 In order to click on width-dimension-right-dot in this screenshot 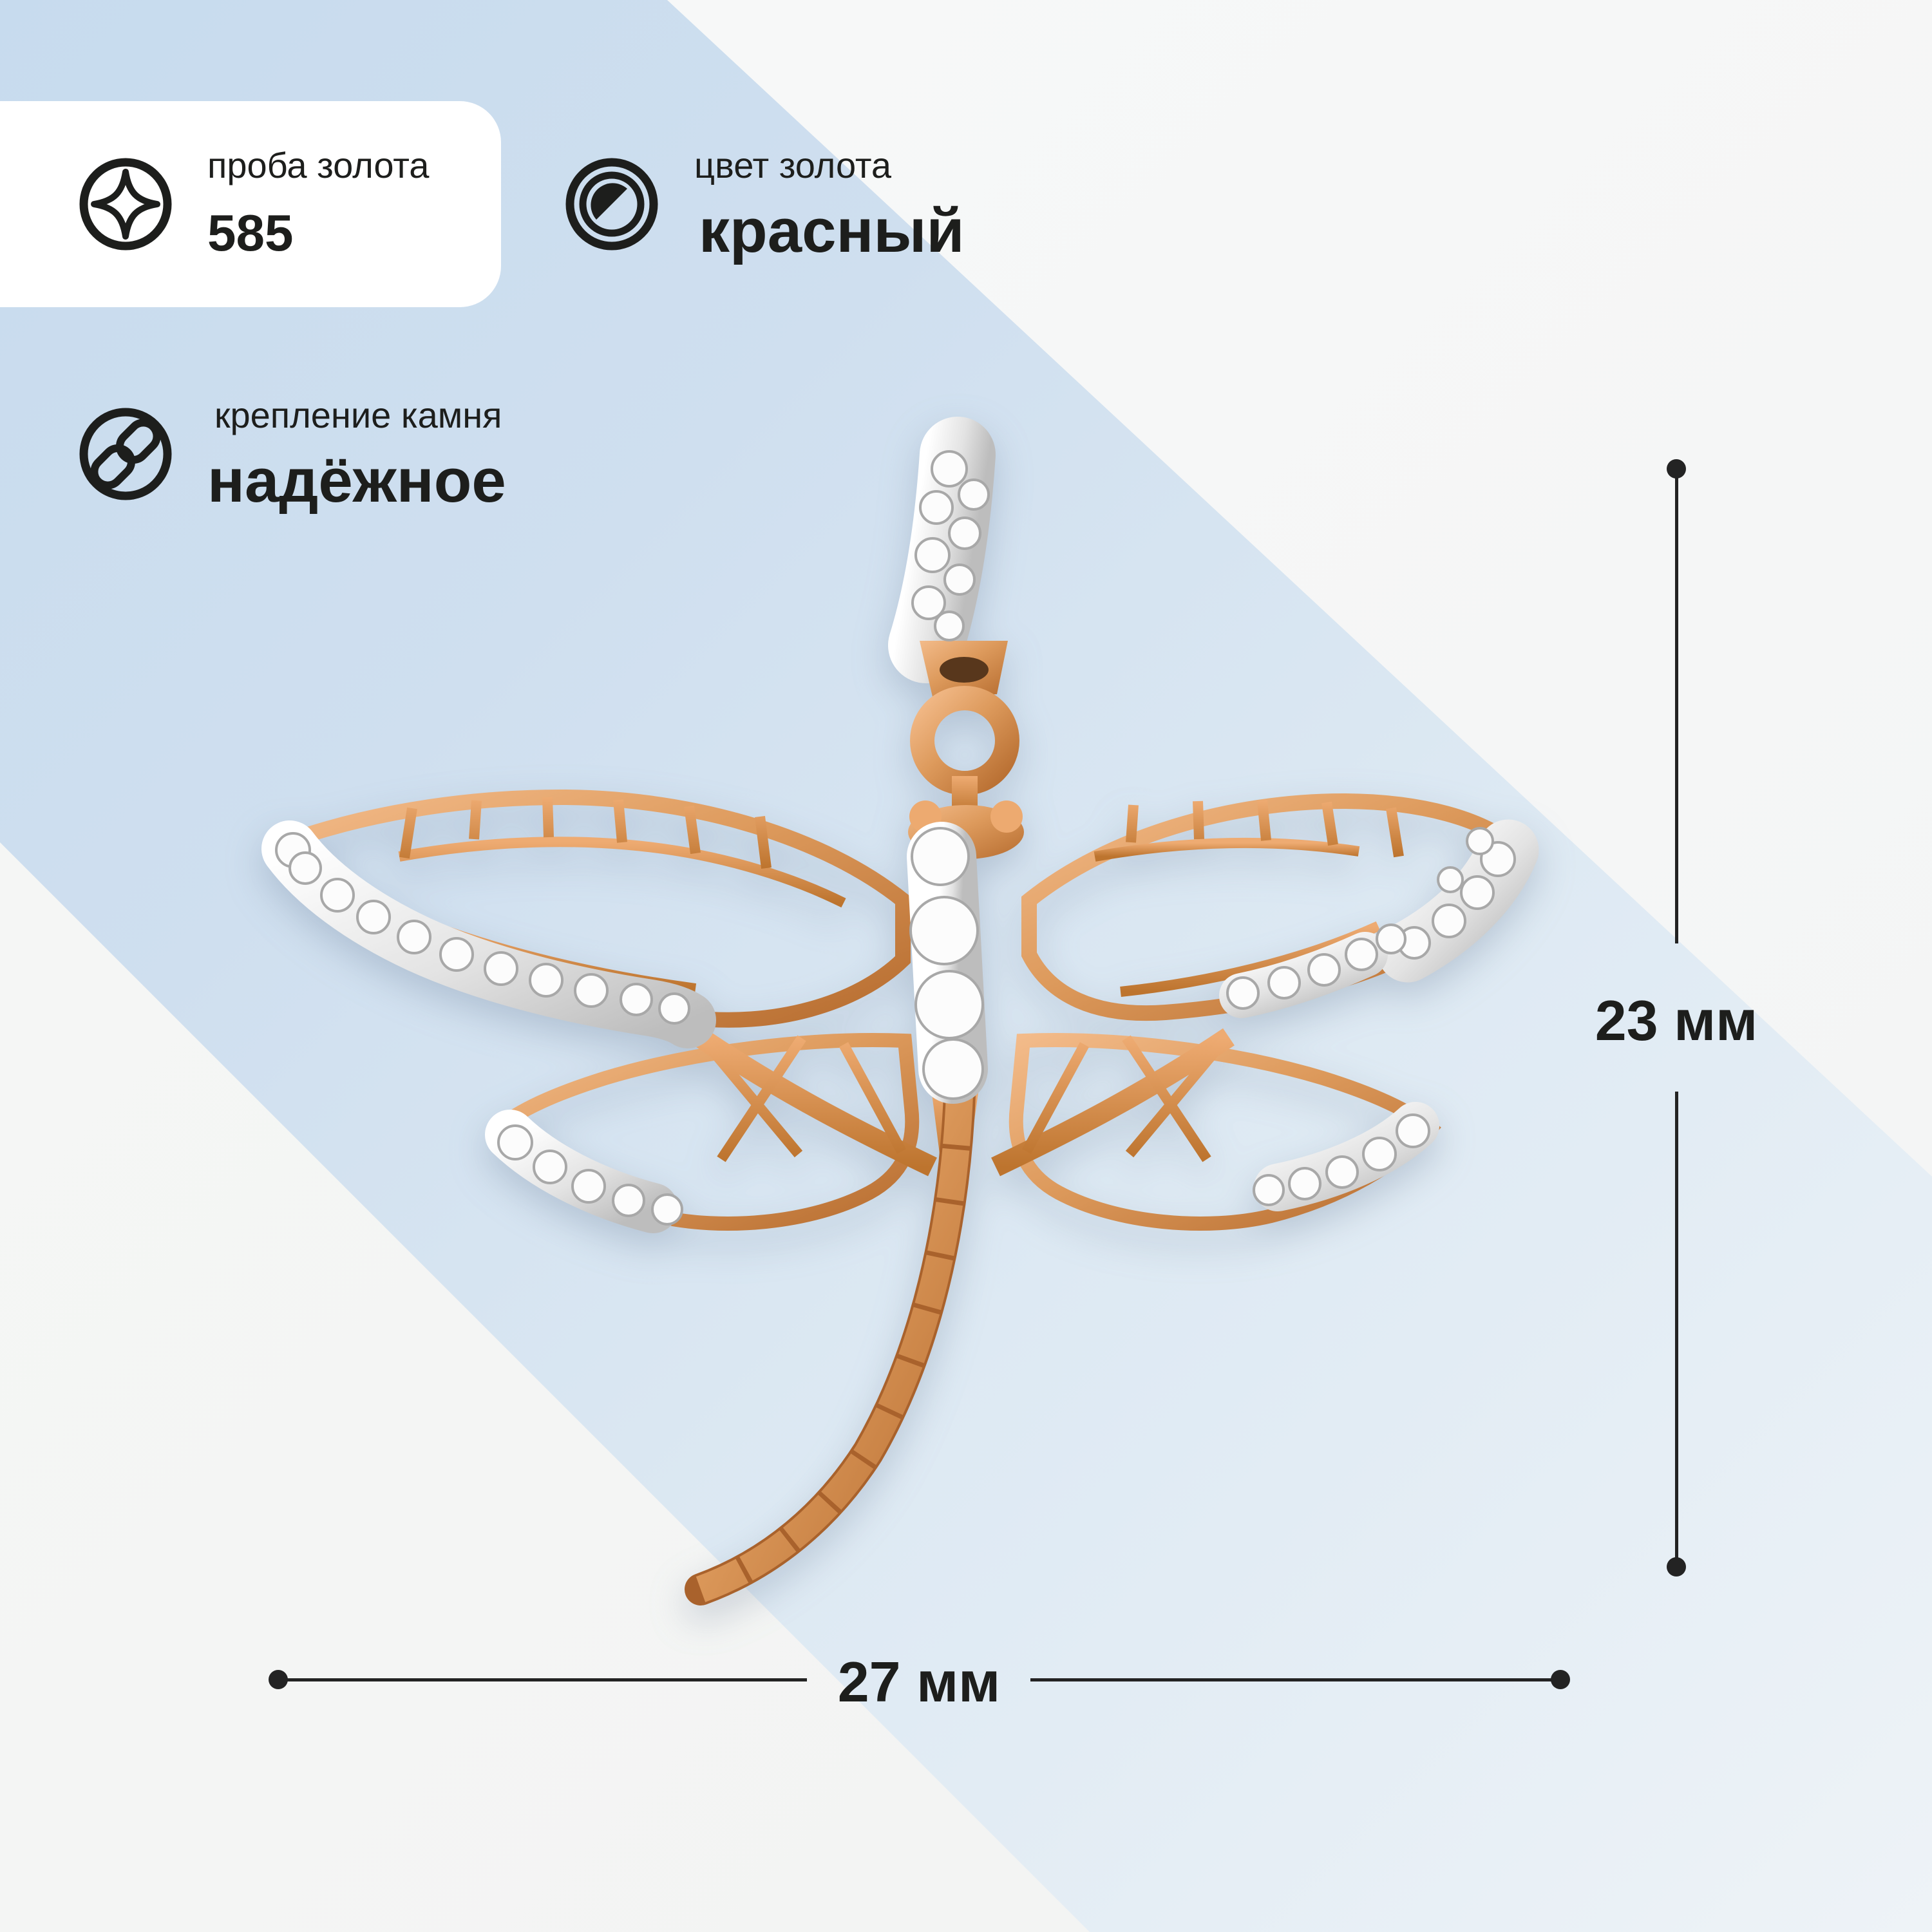, I will do `click(1560, 1679)`.